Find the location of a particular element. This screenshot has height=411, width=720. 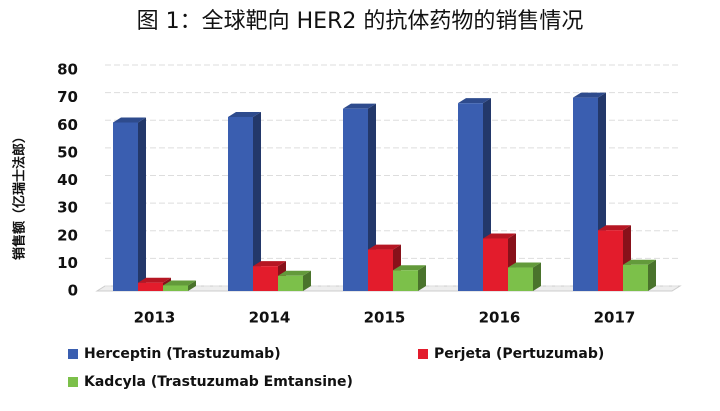

x-tick-label: 2013 is located at coordinates (155, 318).